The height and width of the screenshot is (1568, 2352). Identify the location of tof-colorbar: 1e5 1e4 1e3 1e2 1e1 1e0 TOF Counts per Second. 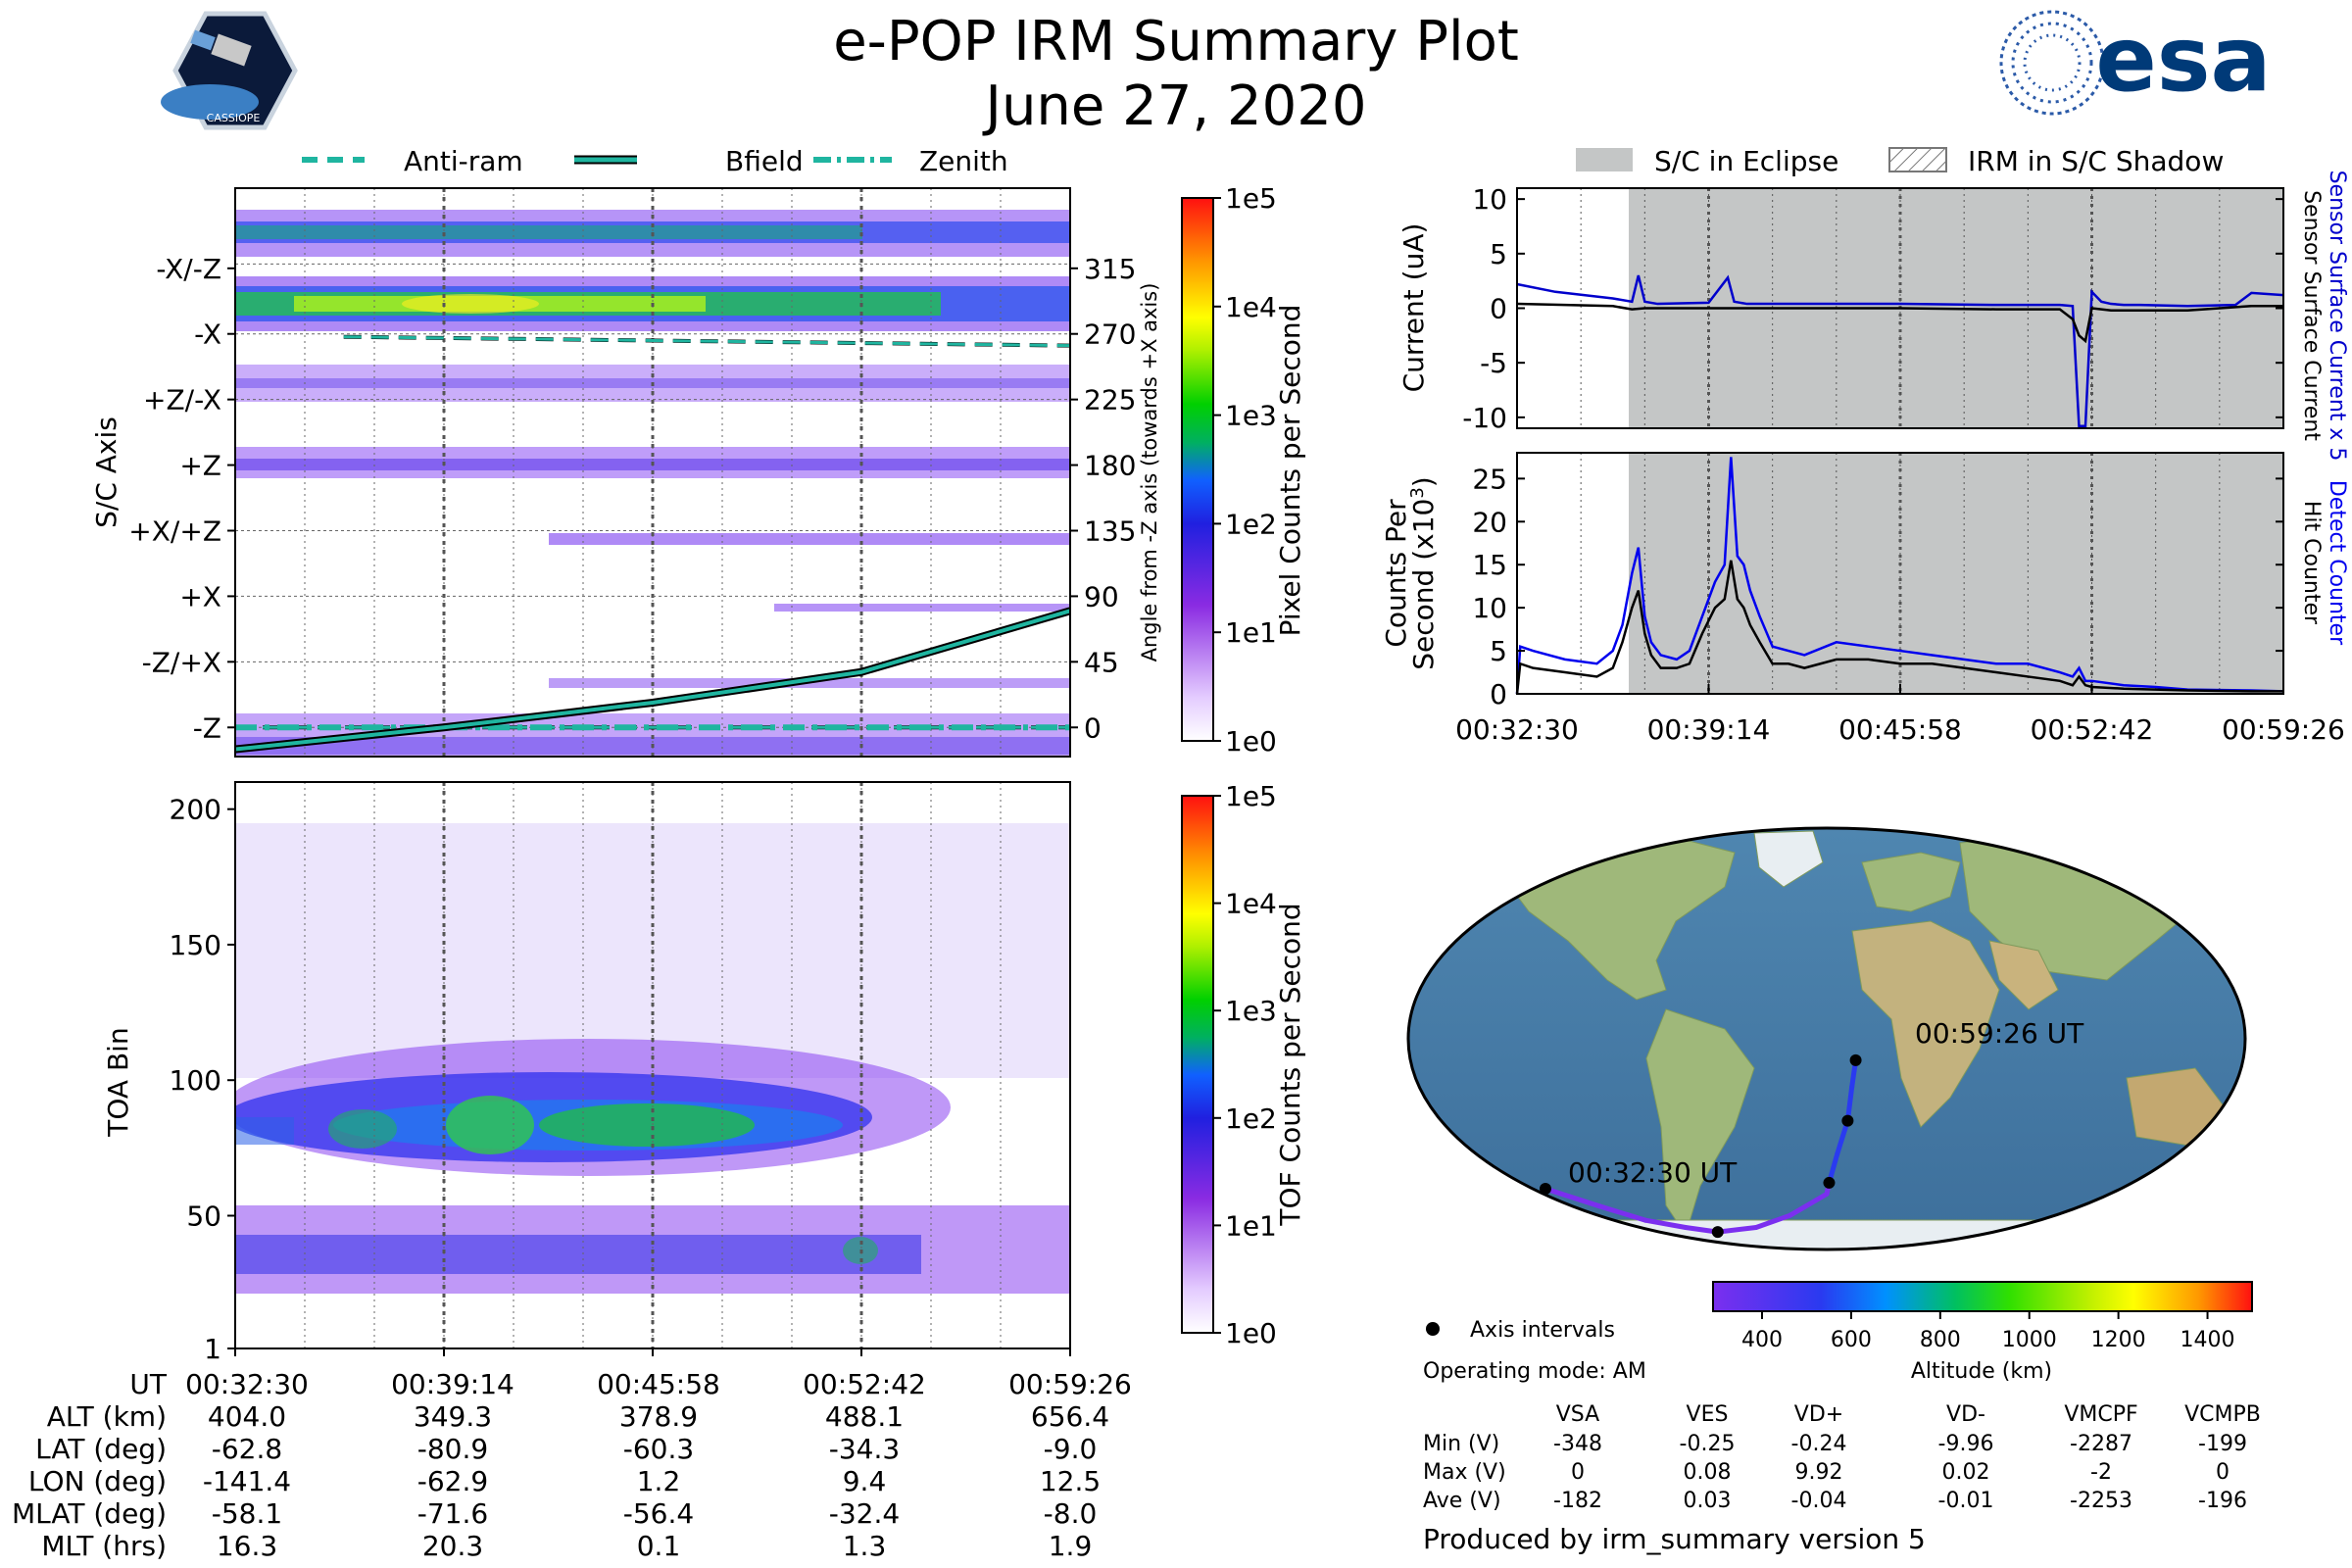
(1243, 1064).